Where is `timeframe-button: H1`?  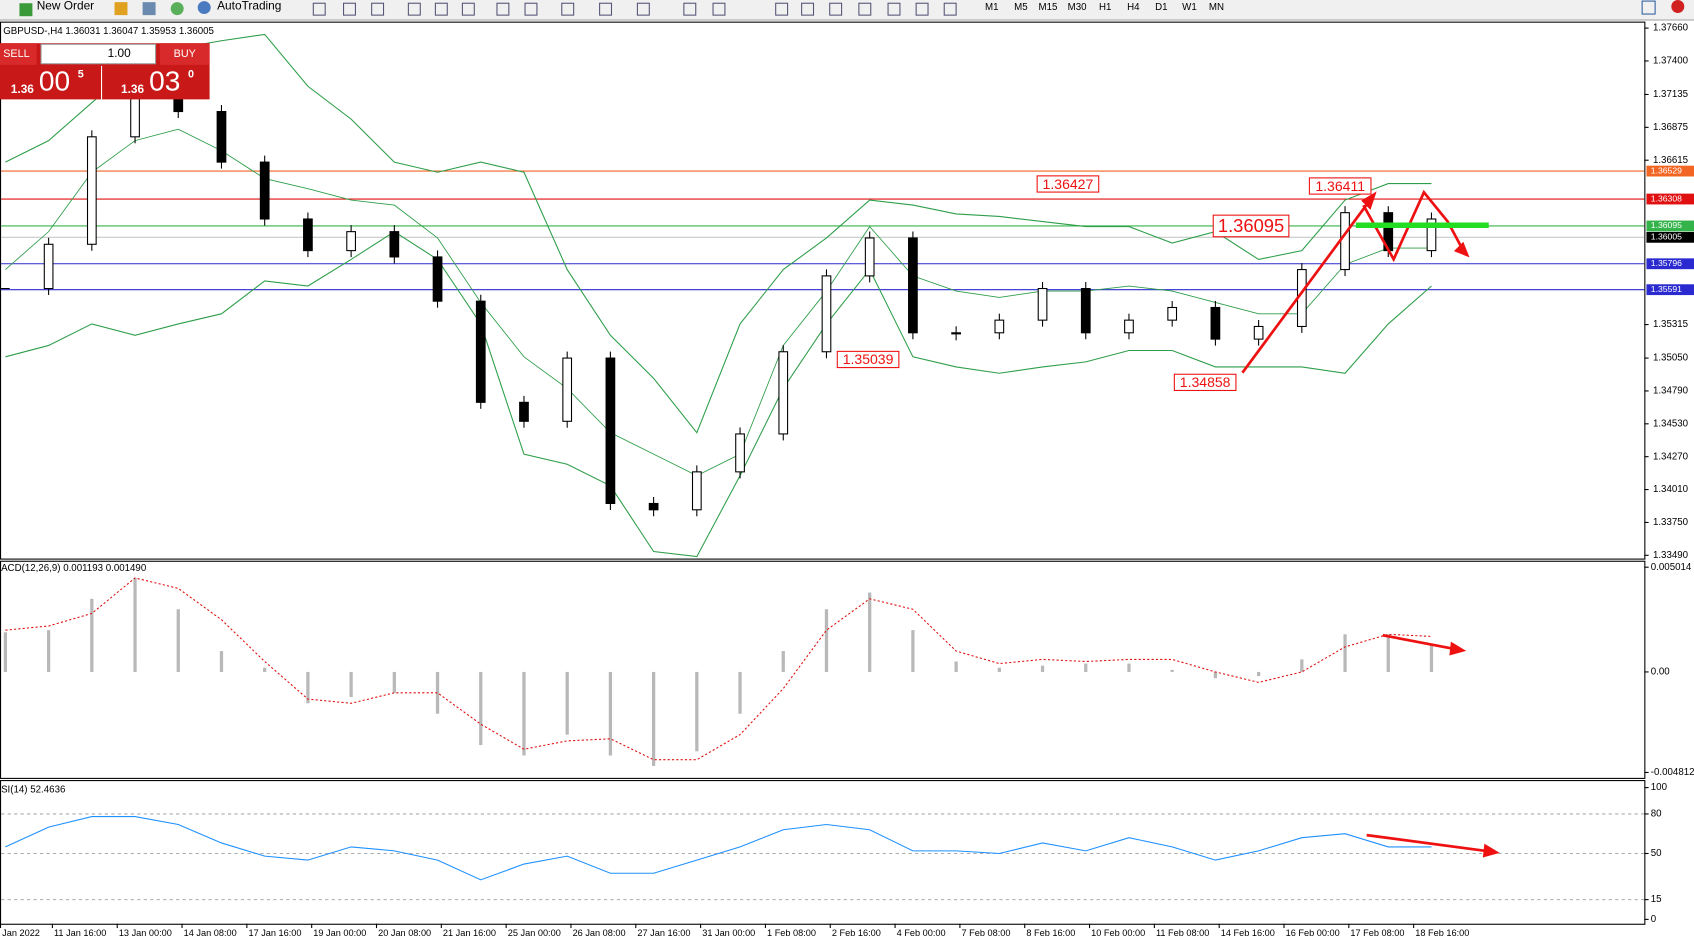 timeframe-button: H1 is located at coordinates (1105, 7).